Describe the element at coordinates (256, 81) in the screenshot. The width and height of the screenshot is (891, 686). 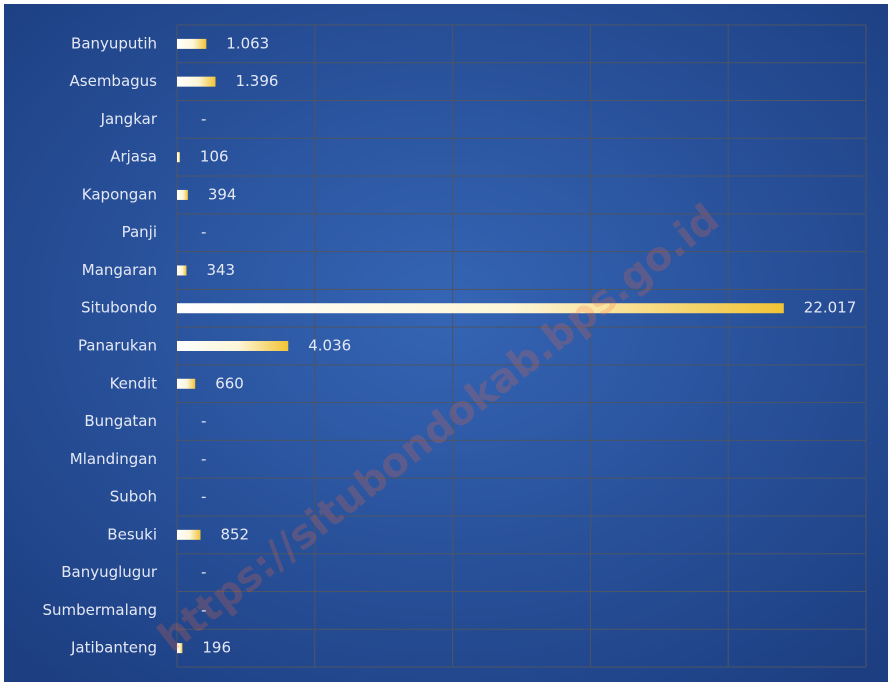
I see `value-label: 1.396` at that location.